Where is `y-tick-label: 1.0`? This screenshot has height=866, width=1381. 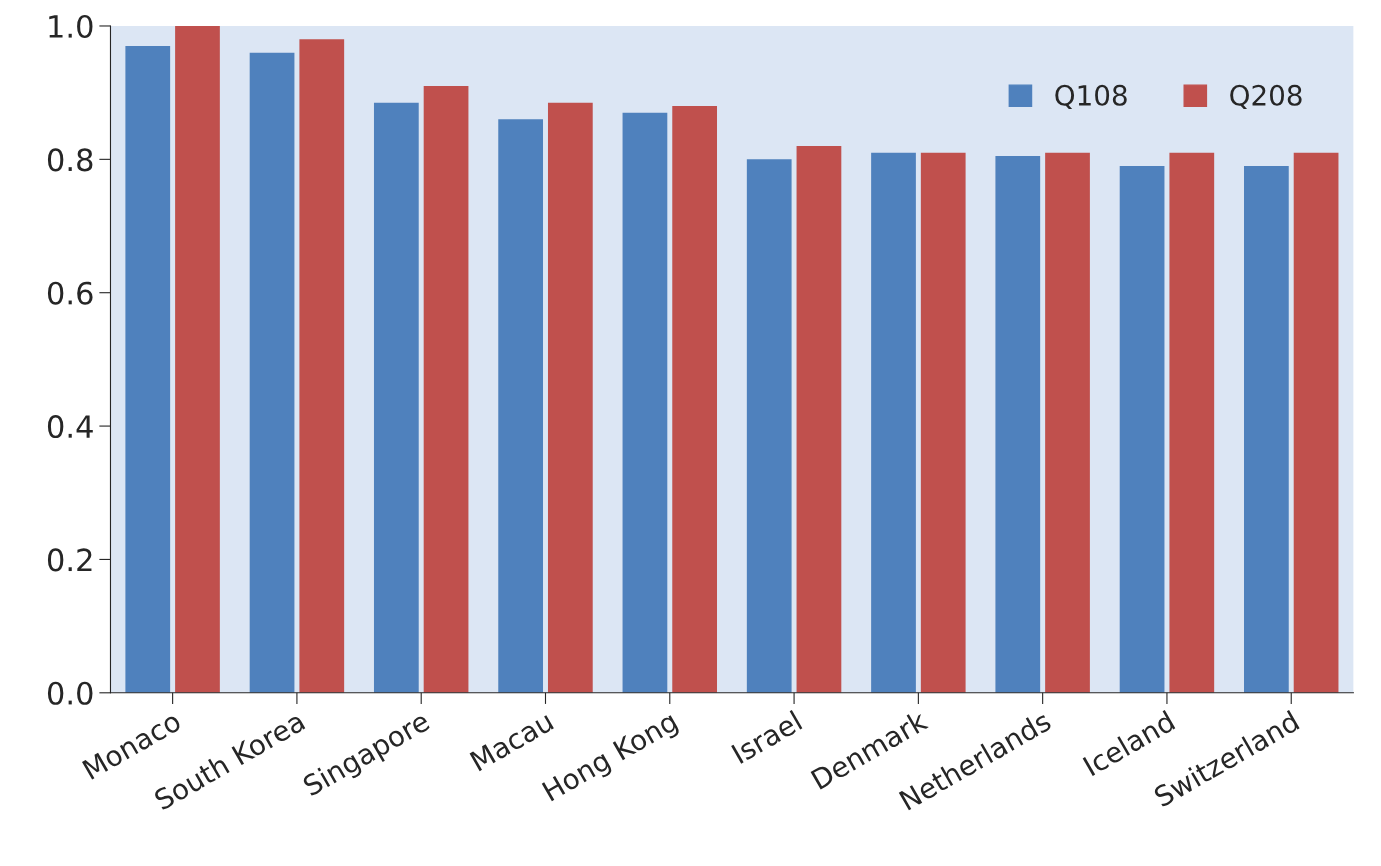
y-tick-label: 1.0 is located at coordinates (71, 26).